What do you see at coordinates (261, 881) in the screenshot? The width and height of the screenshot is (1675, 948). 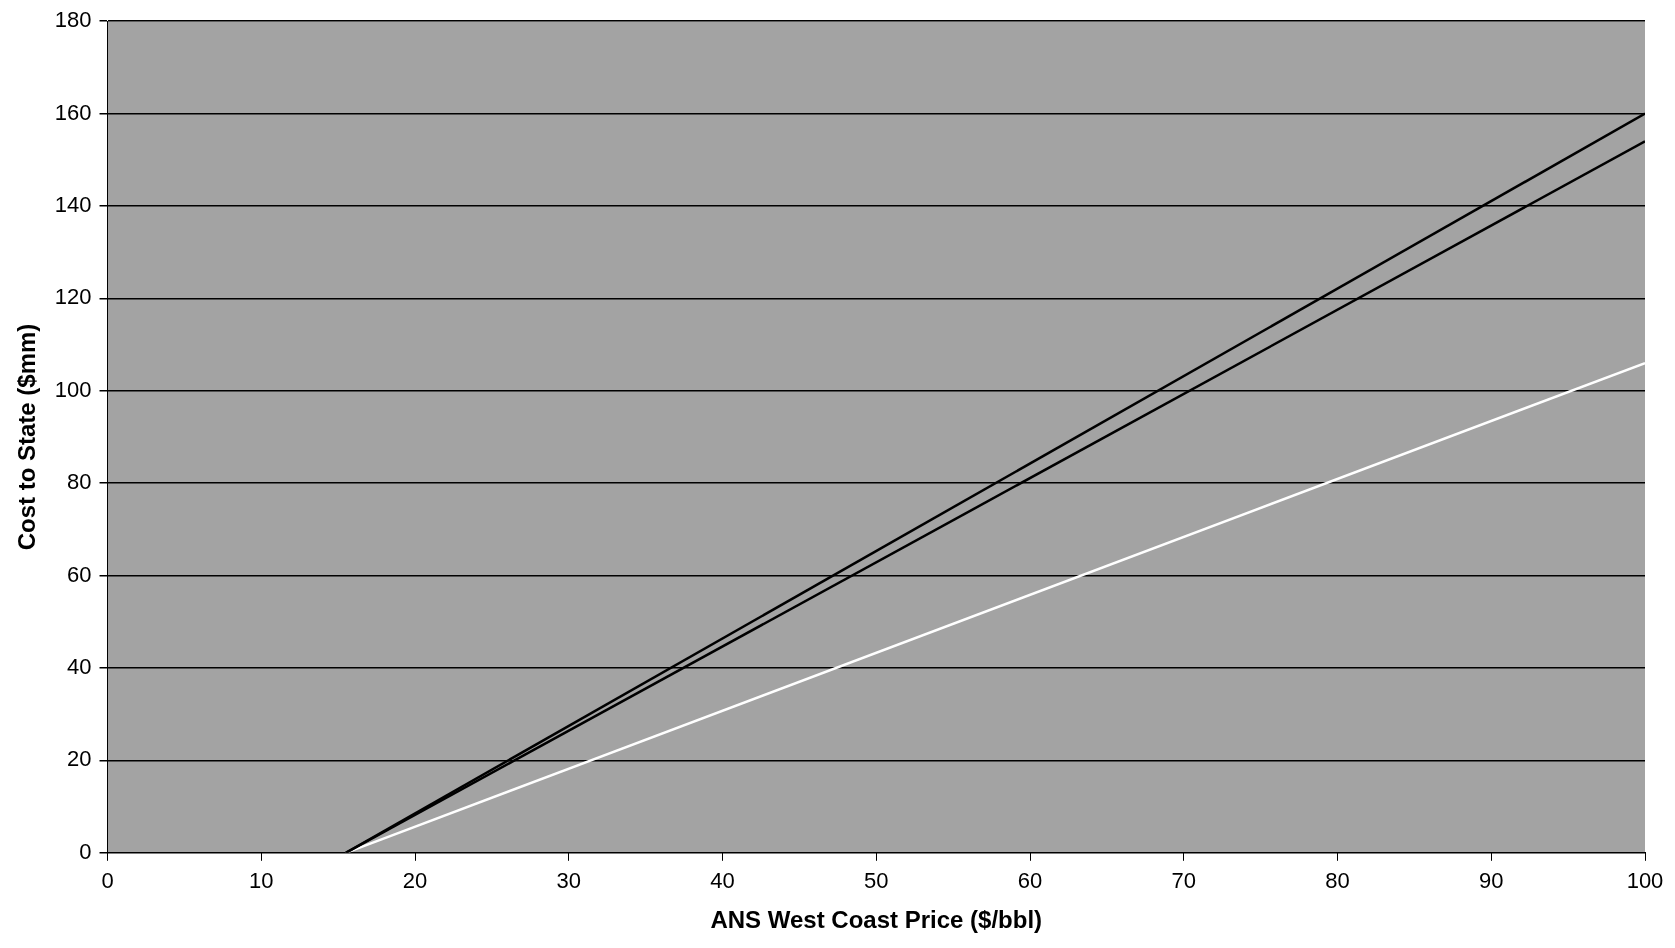 I see `x-tick-label: 10` at bounding box center [261, 881].